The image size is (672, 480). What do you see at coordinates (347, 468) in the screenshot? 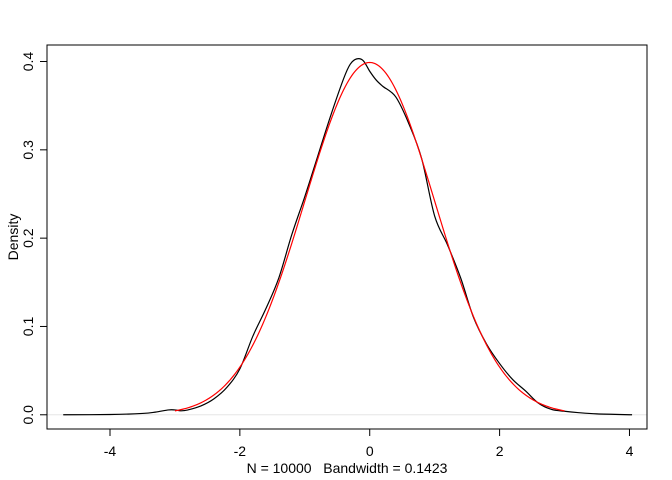
I see `x-axis-title: N = 10000 Bandwidth = 0.1423` at bounding box center [347, 468].